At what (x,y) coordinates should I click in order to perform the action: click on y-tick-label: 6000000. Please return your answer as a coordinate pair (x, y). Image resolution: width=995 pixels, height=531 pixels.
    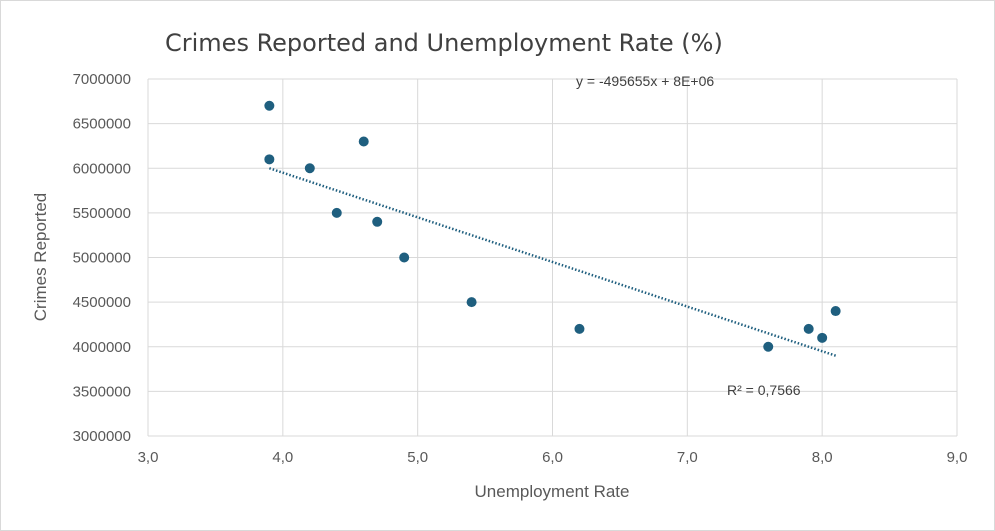
    Looking at the image, I should click on (102, 168).